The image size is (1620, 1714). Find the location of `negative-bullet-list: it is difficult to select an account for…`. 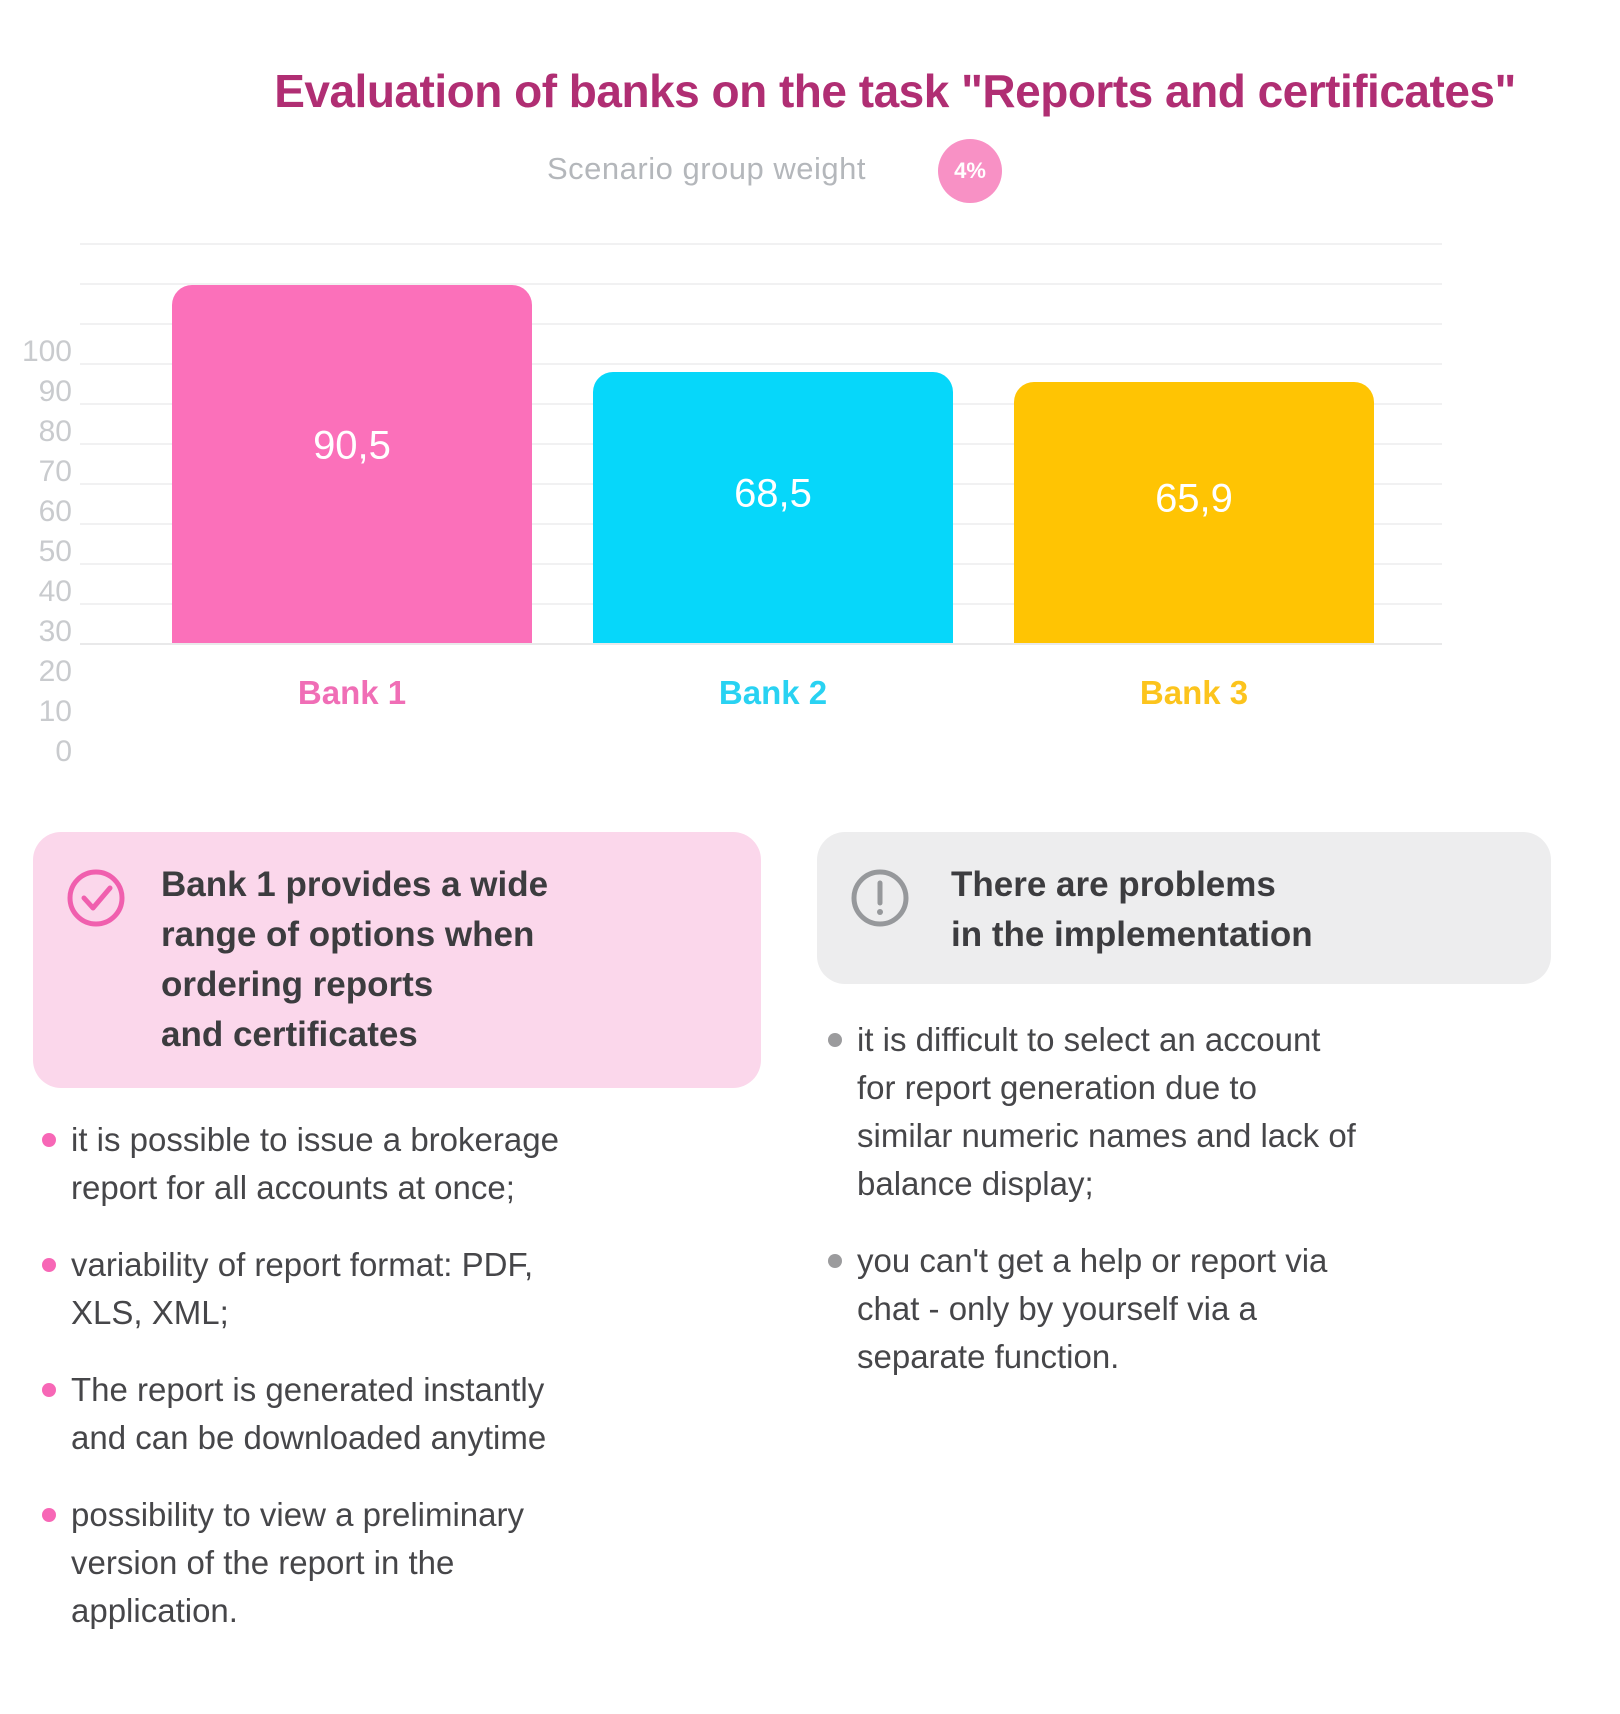

negative-bullet-list: it is difficult to select an account for… is located at coordinates (1168, 1213).